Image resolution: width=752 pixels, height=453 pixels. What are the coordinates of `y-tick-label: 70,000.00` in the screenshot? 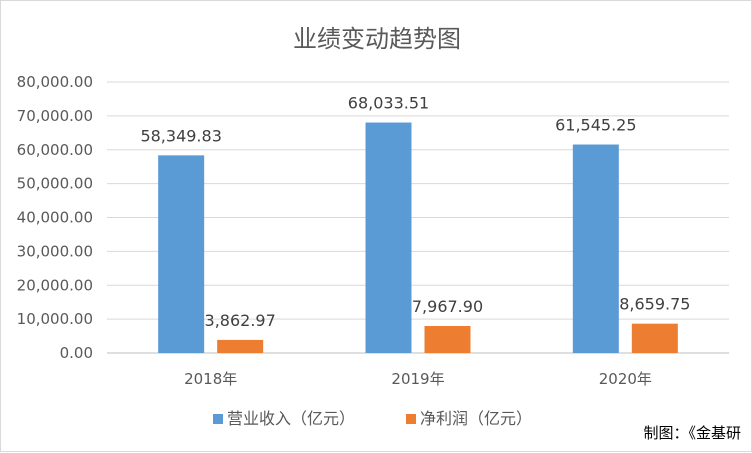 It's located at (55, 116).